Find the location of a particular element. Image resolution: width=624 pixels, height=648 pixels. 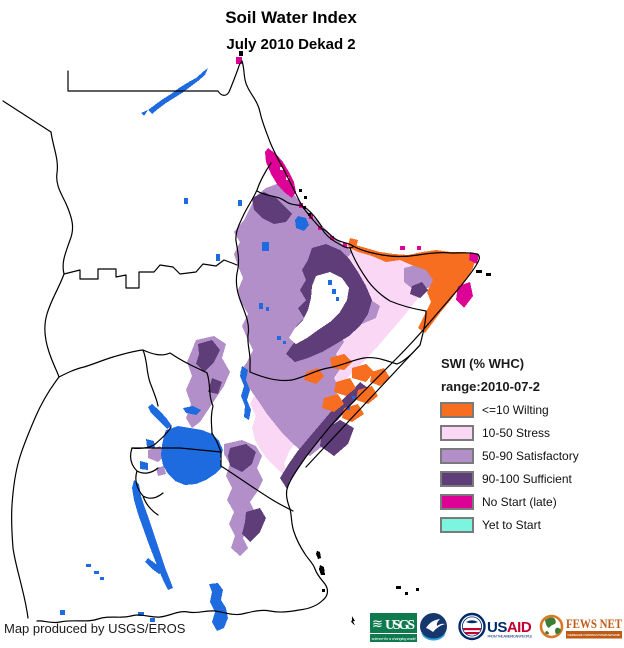

border-uganda-kenya is located at coordinates (210, 403).